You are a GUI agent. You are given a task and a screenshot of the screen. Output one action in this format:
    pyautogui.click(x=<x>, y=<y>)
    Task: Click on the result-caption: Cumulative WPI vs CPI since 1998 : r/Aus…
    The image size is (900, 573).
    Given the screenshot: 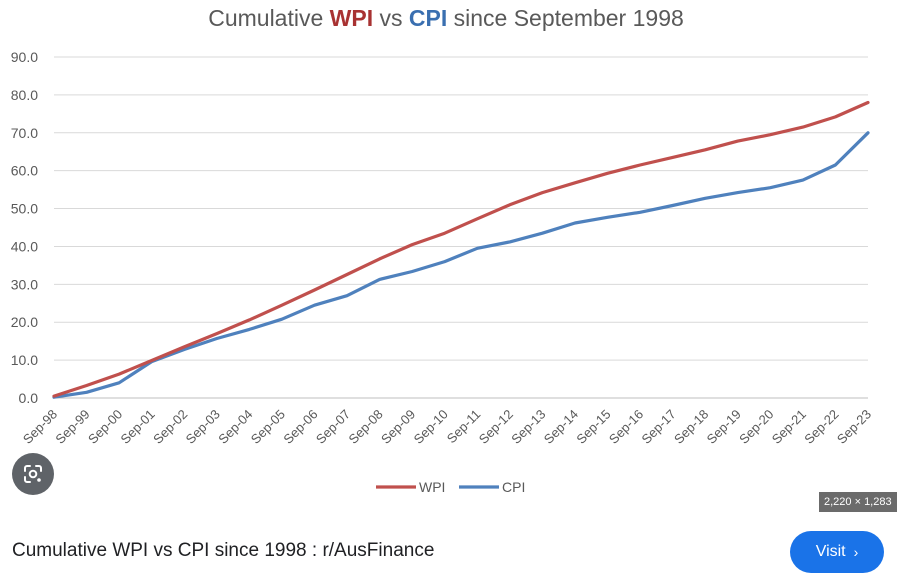 What is the action you would take?
    pyautogui.click(x=223, y=550)
    